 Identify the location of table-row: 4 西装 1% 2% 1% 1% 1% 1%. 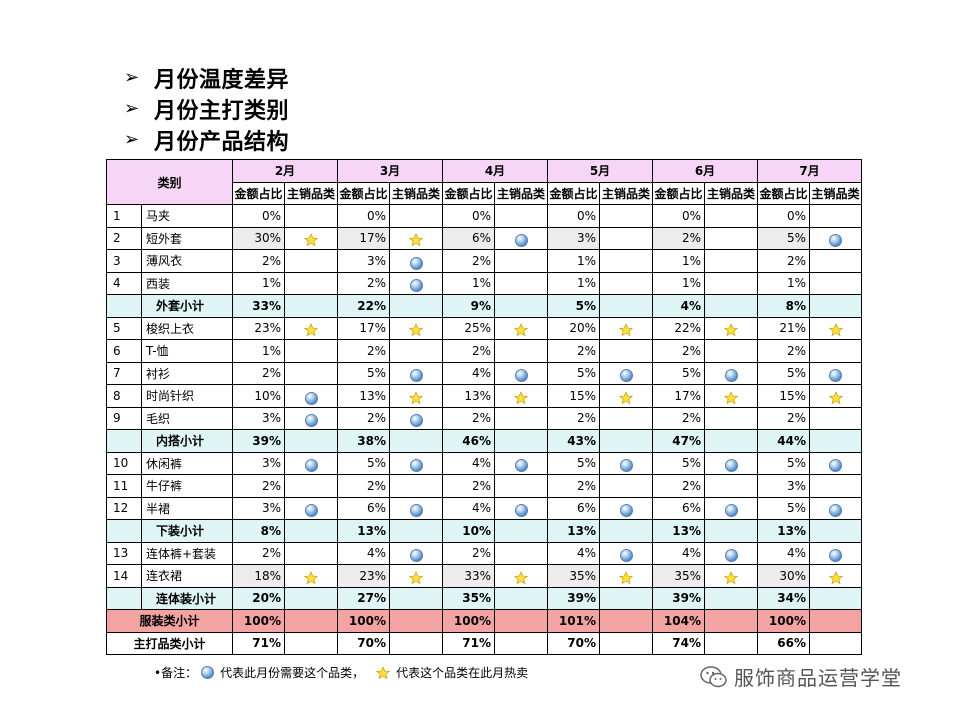
(484, 283).